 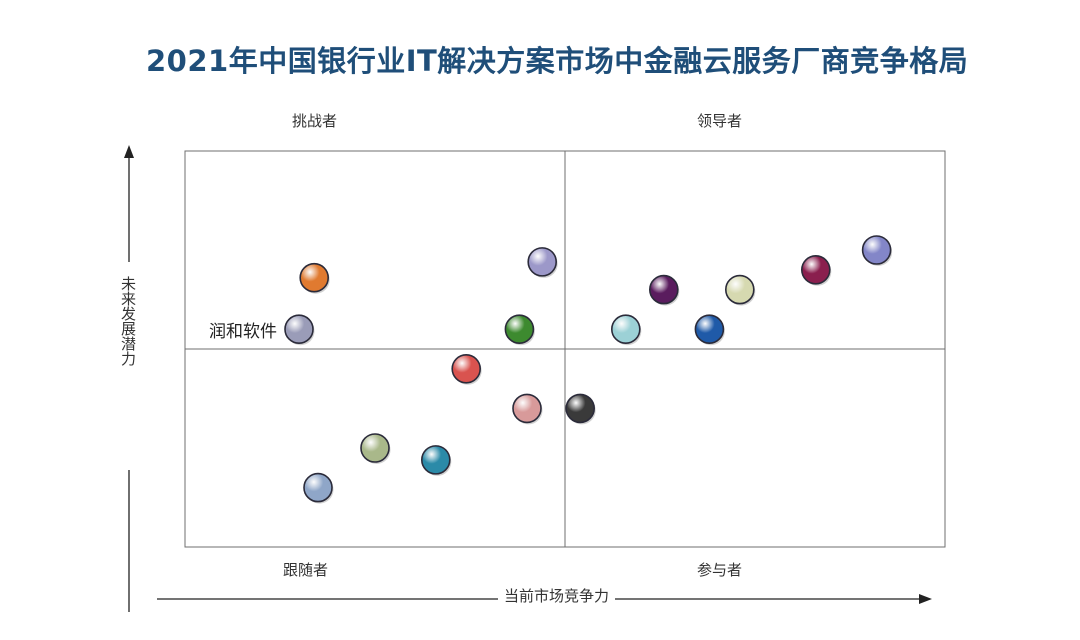 What do you see at coordinates (129, 151) in the screenshot?
I see `y-axis-arrowhead` at bounding box center [129, 151].